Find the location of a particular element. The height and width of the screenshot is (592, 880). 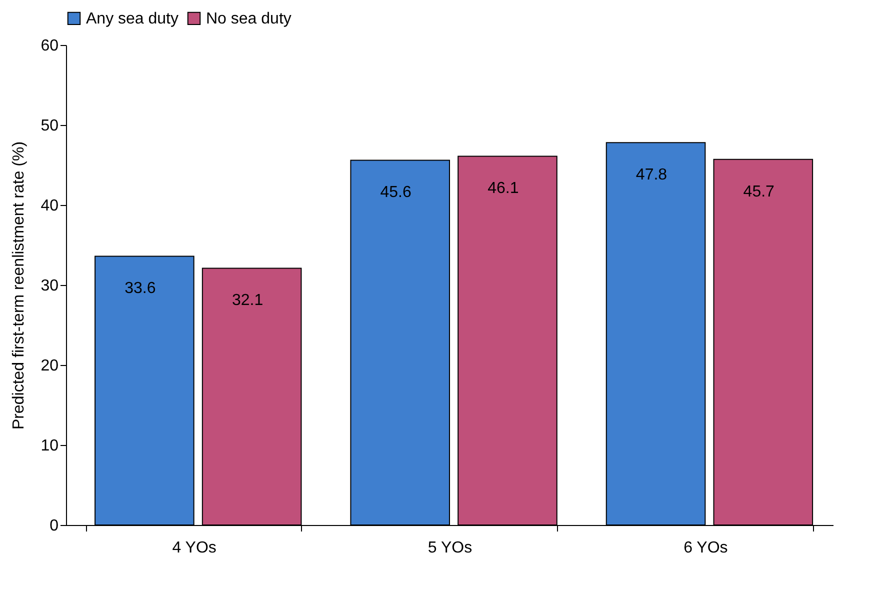

y-tick-label: 40 is located at coordinates (49, 206).